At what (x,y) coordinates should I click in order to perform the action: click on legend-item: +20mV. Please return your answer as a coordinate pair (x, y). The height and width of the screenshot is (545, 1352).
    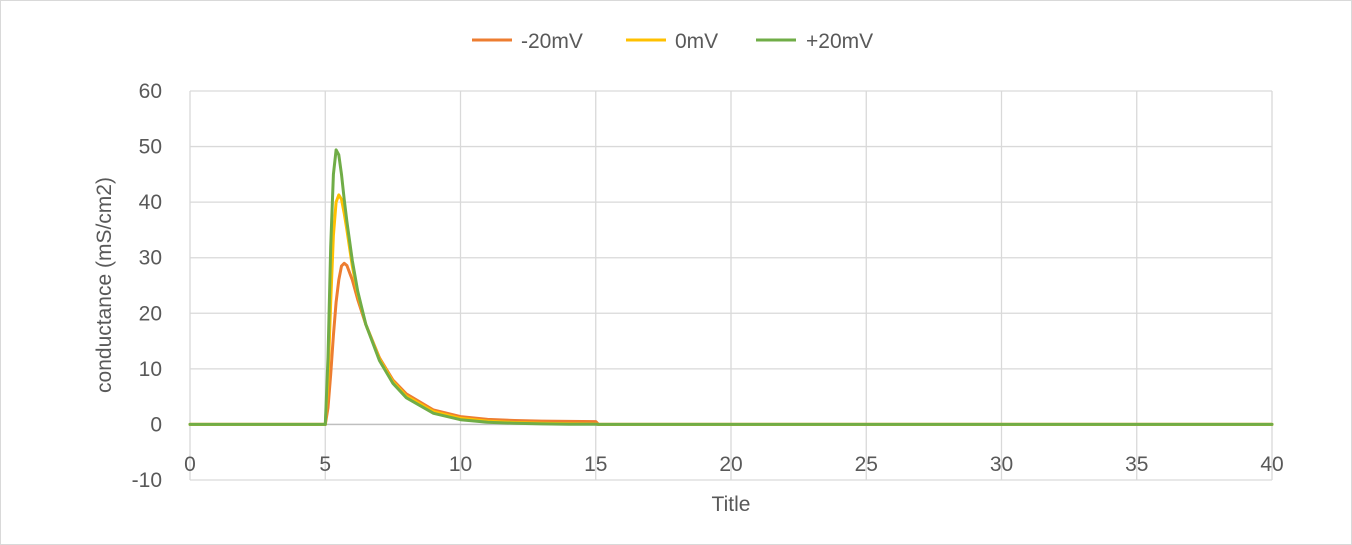
    Looking at the image, I should click on (814, 41).